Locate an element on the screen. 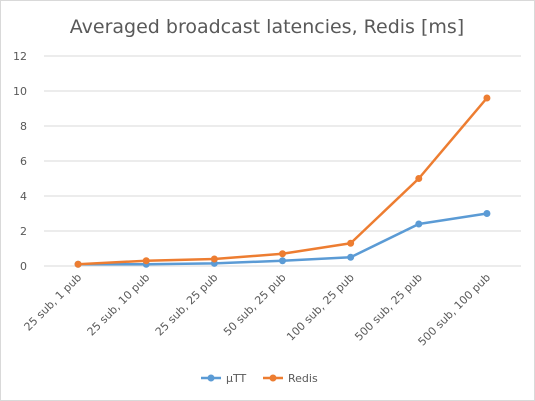 The image size is (535, 401). series--tt is located at coordinates (282, 239).